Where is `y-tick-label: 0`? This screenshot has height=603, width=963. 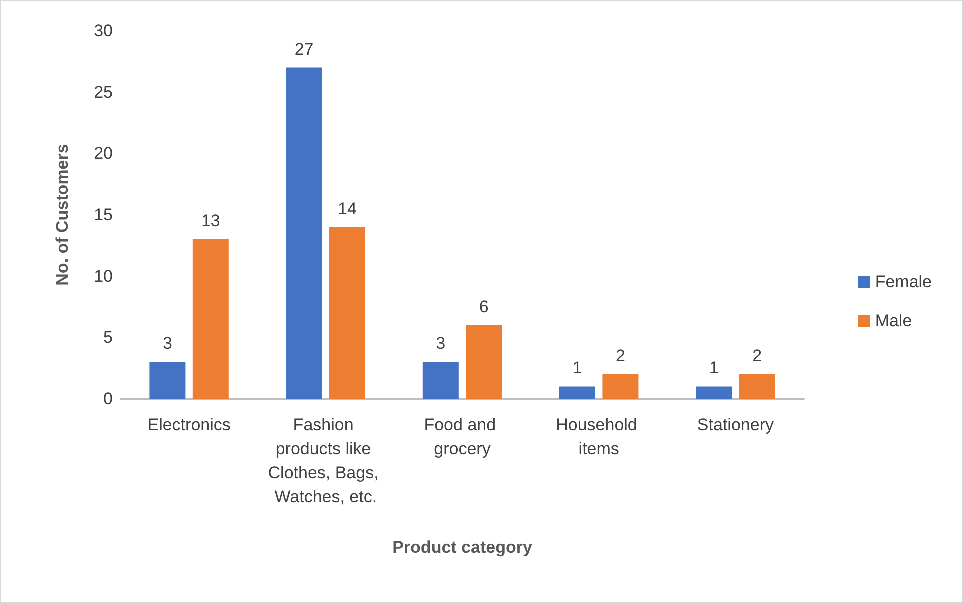 y-tick-label: 0 is located at coordinates (108, 399).